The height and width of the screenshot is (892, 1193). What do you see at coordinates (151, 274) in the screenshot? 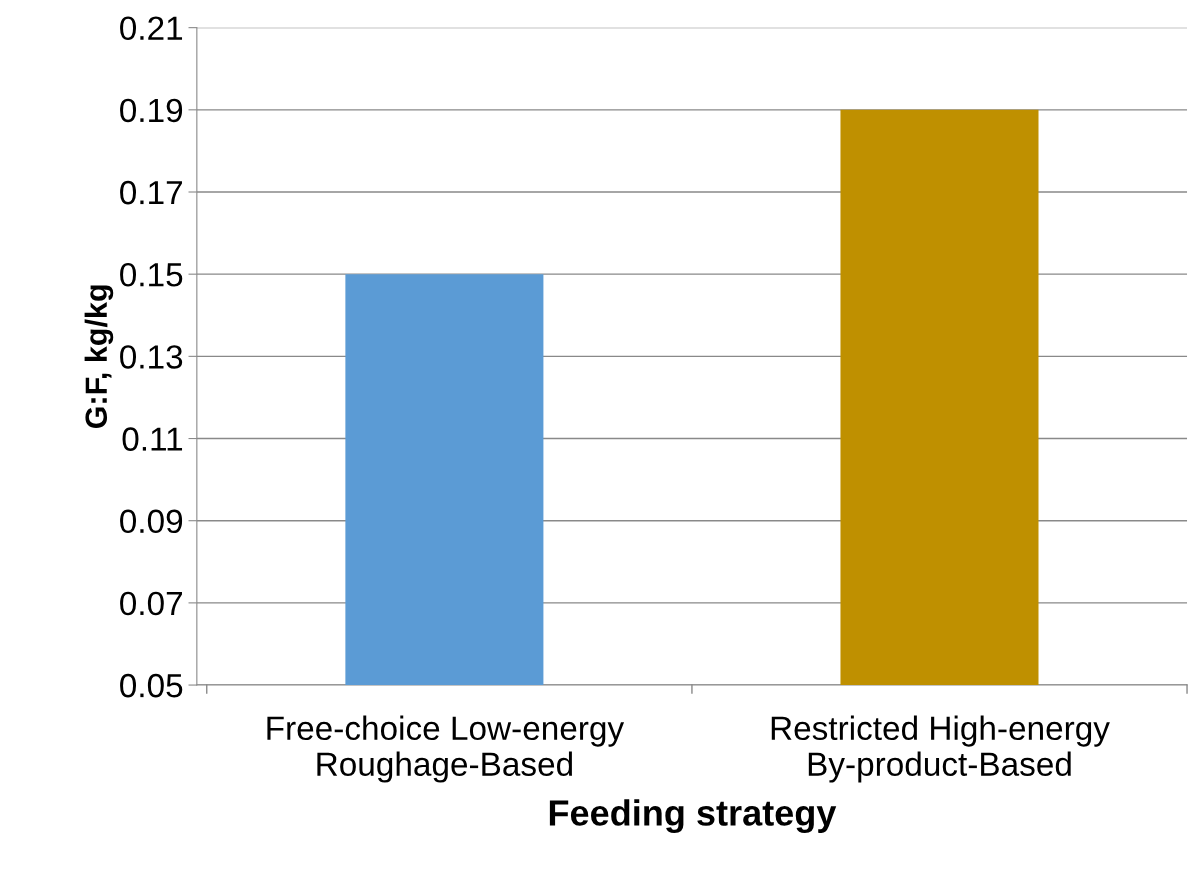
I see `y-tick-label: 0.15` at bounding box center [151, 274].